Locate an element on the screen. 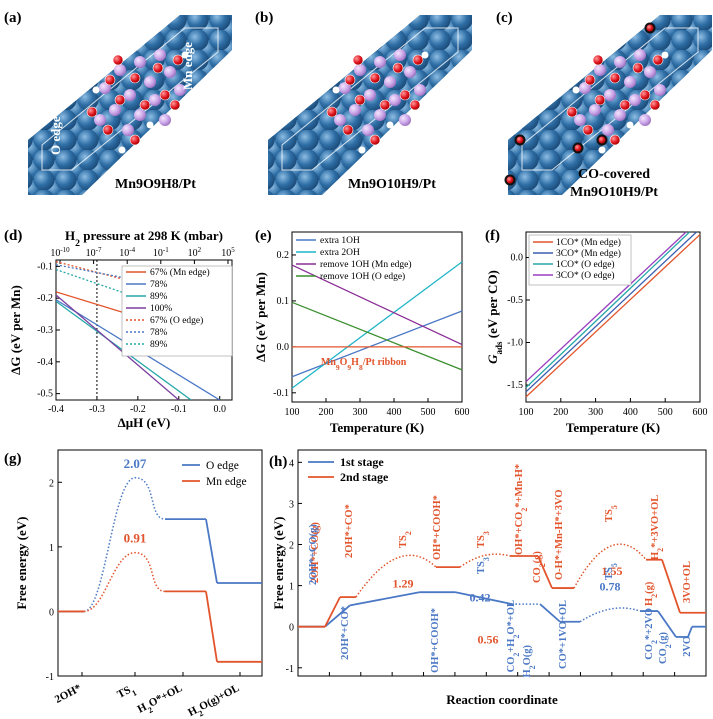  x-tick-label: 200 is located at coordinates (326, 412).